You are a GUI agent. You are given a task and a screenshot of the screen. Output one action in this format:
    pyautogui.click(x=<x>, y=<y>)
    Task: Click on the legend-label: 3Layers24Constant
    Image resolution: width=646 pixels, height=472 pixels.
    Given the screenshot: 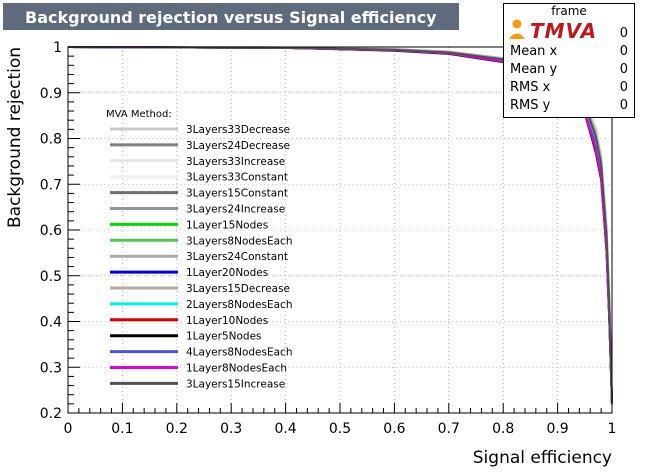 What is the action you would take?
    pyautogui.click(x=237, y=257)
    